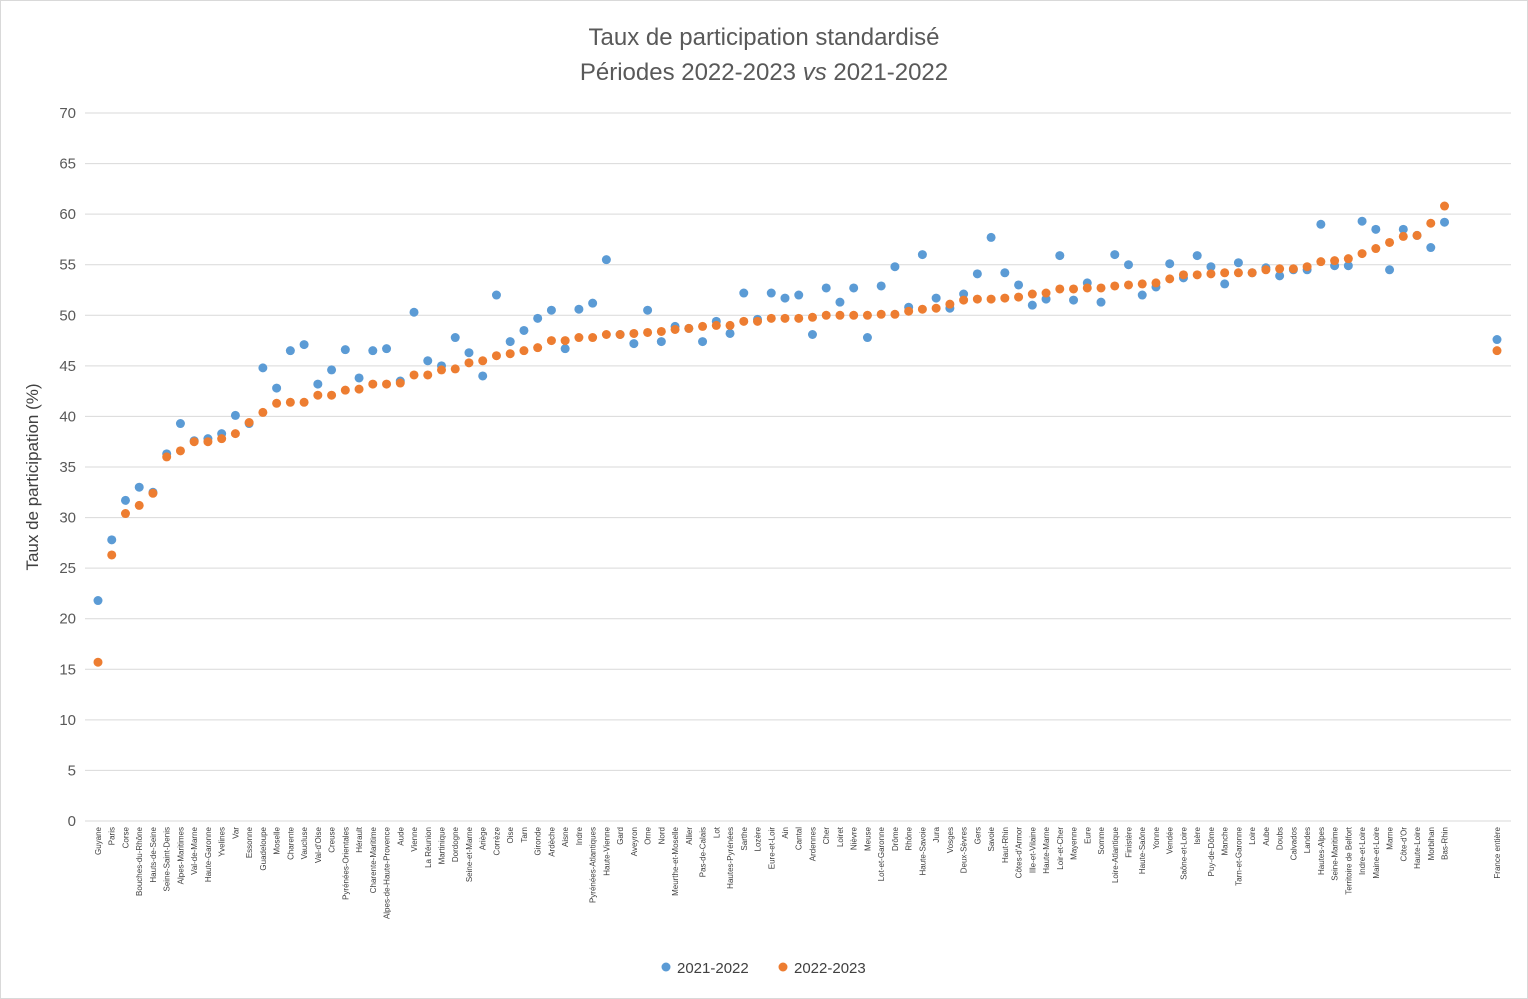  Describe the element at coordinates (1183, 852) in the screenshot. I see `x-tick-label: Saône-et-Loire` at that location.